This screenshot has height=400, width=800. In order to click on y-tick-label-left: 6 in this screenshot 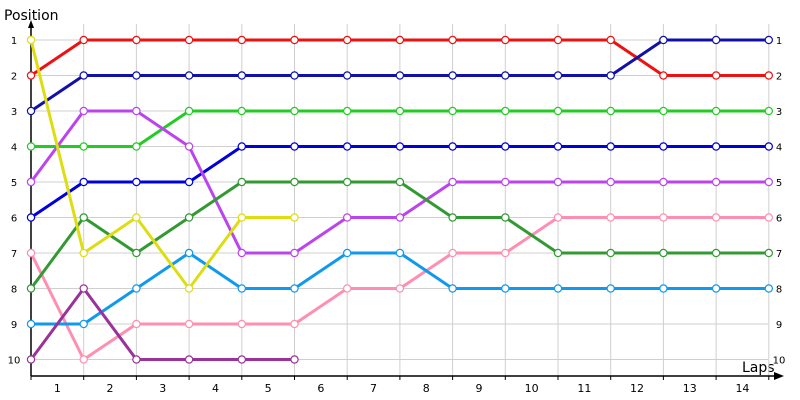, I will do `click(14, 219)`.